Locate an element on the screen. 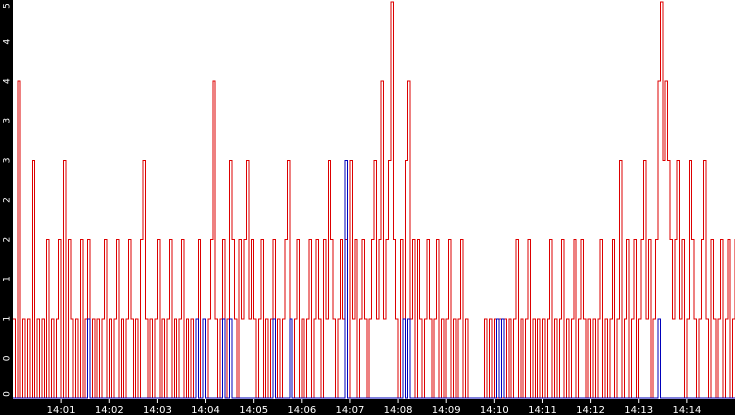  x-tick-label: 14:05 is located at coordinates (253, 410).